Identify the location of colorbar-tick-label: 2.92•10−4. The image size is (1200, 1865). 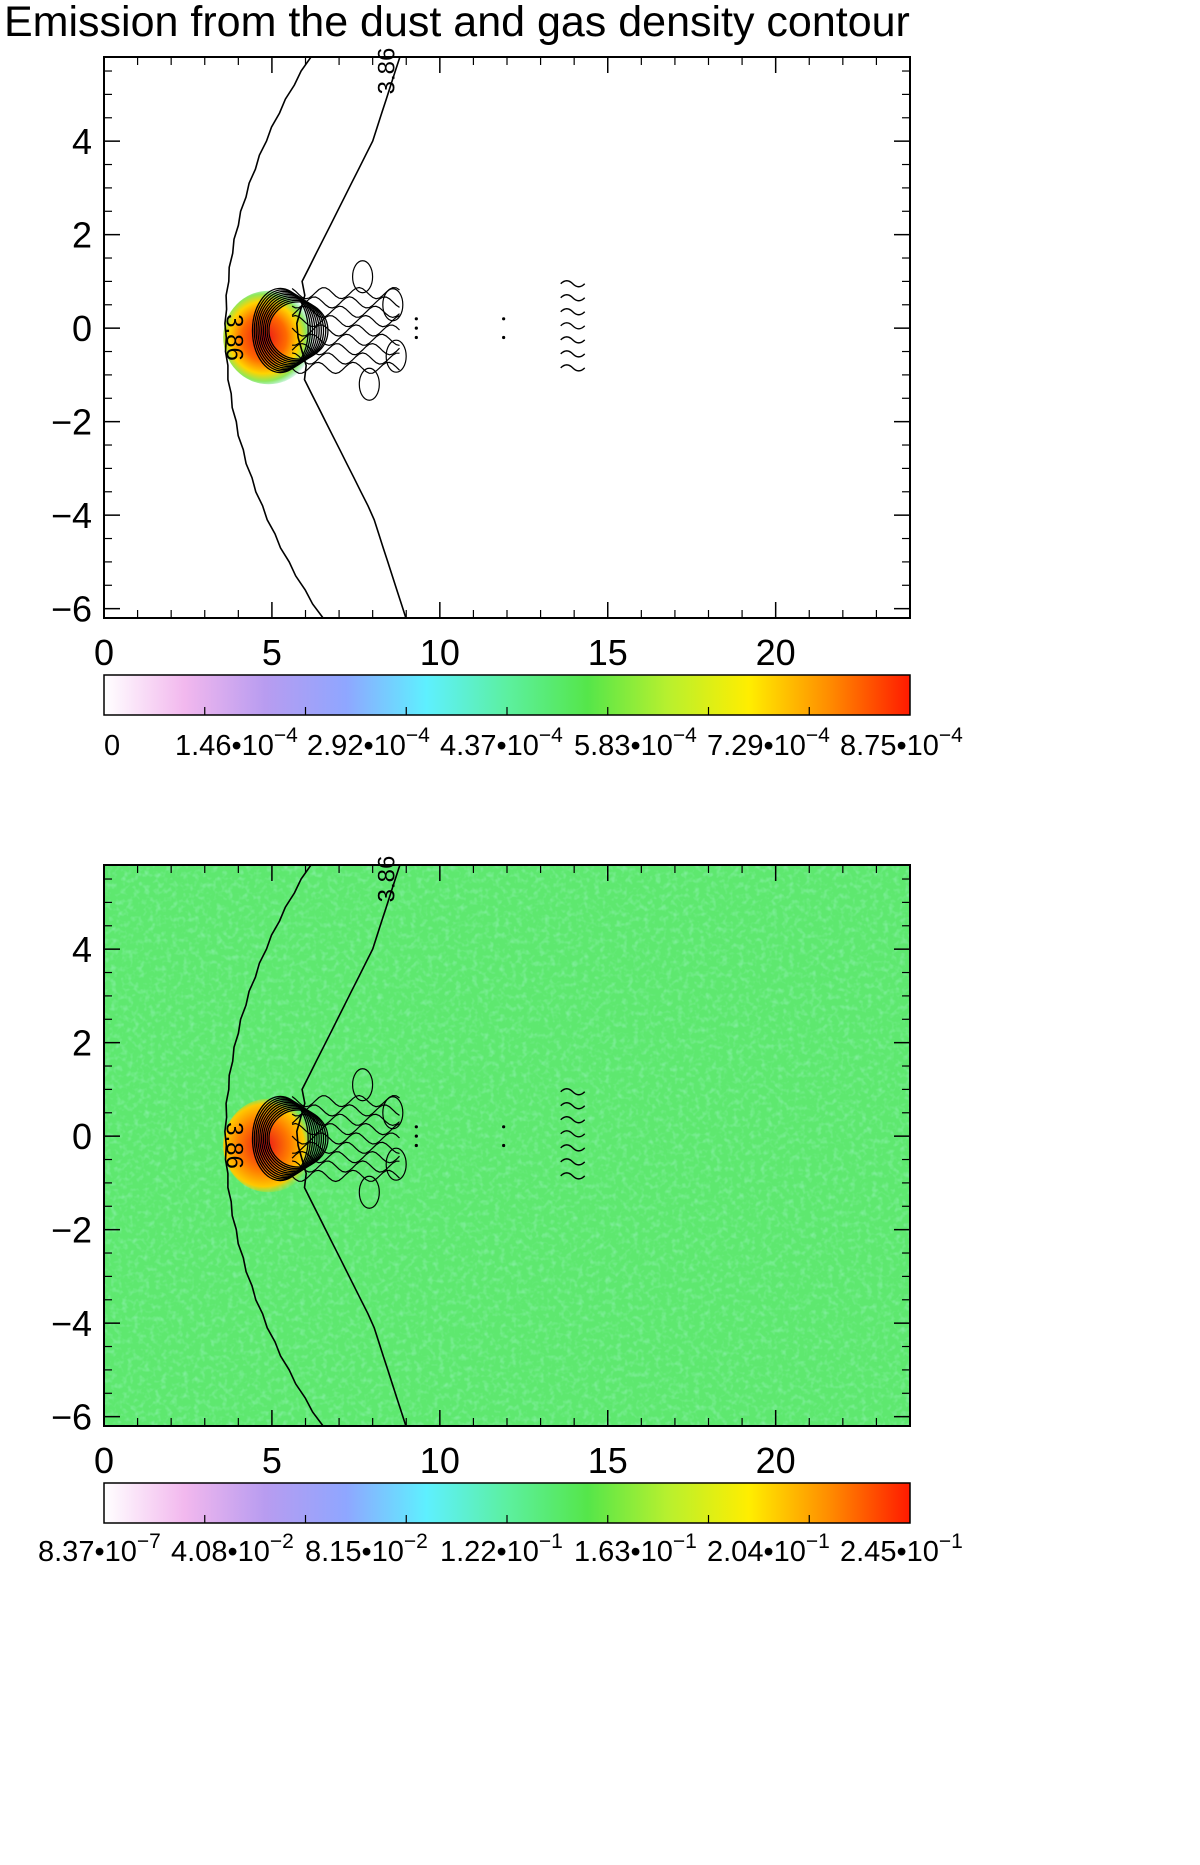
(368, 743).